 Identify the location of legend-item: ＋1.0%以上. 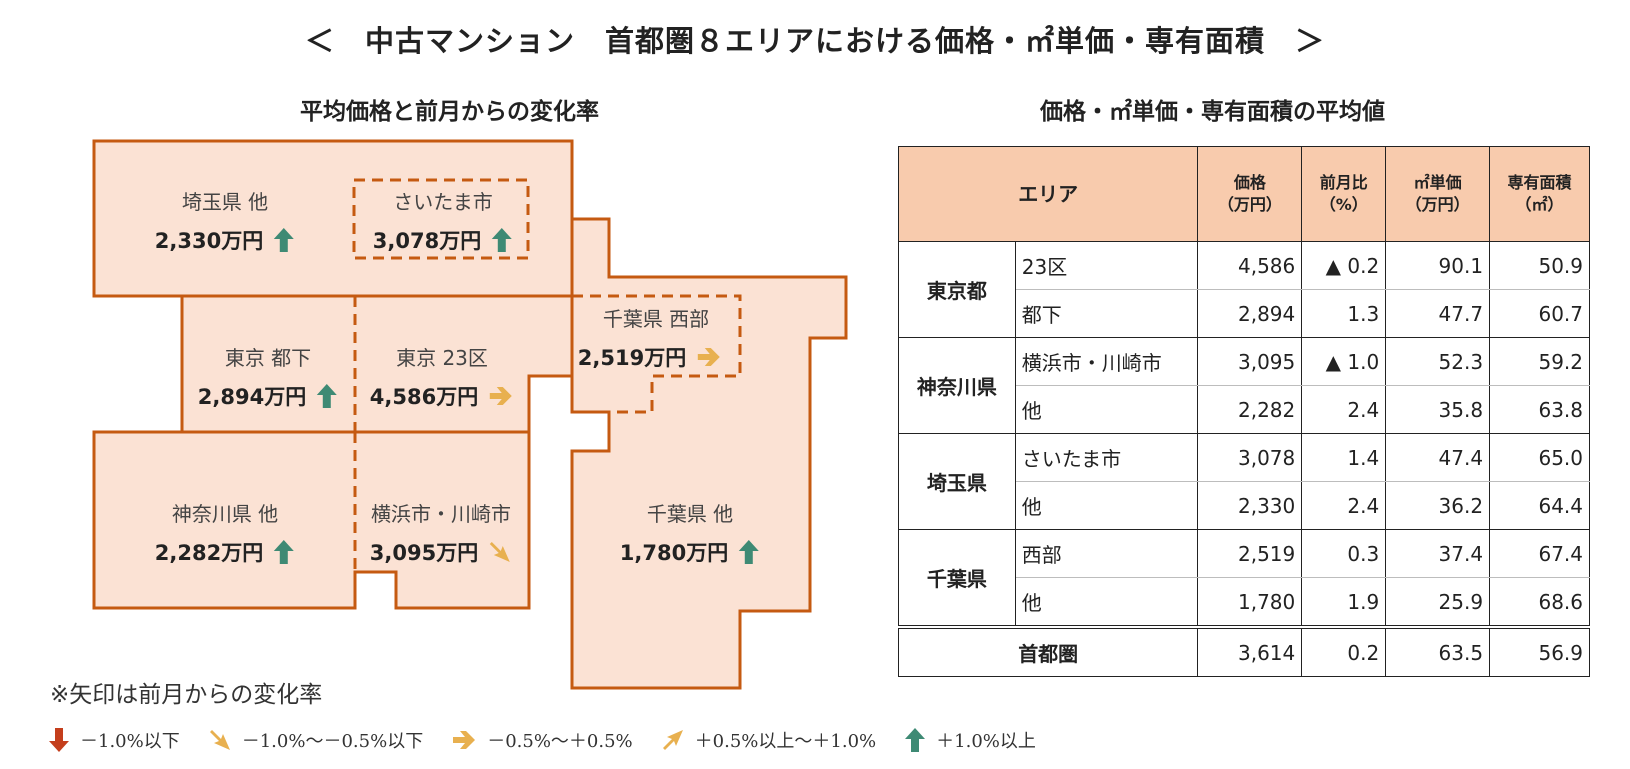
(970, 740).